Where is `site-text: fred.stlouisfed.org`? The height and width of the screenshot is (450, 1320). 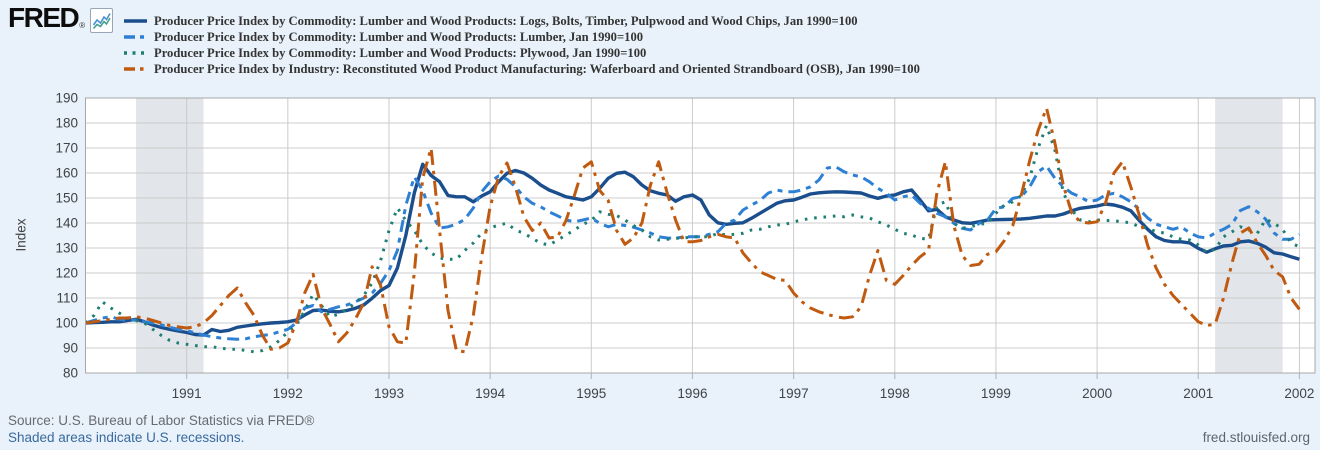 site-text: fred.stlouisfed.org is located at coordinates (1256, 437).